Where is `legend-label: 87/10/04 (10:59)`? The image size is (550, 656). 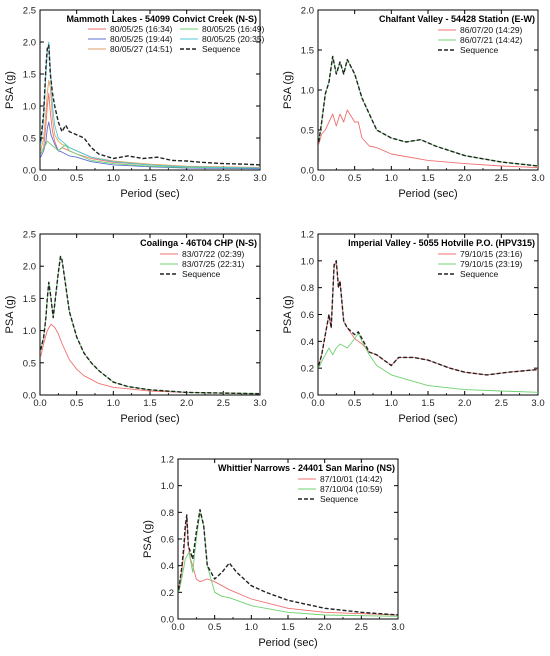 legend-label: 87/10/04 (10:59) is located at coordinates (351, 489).